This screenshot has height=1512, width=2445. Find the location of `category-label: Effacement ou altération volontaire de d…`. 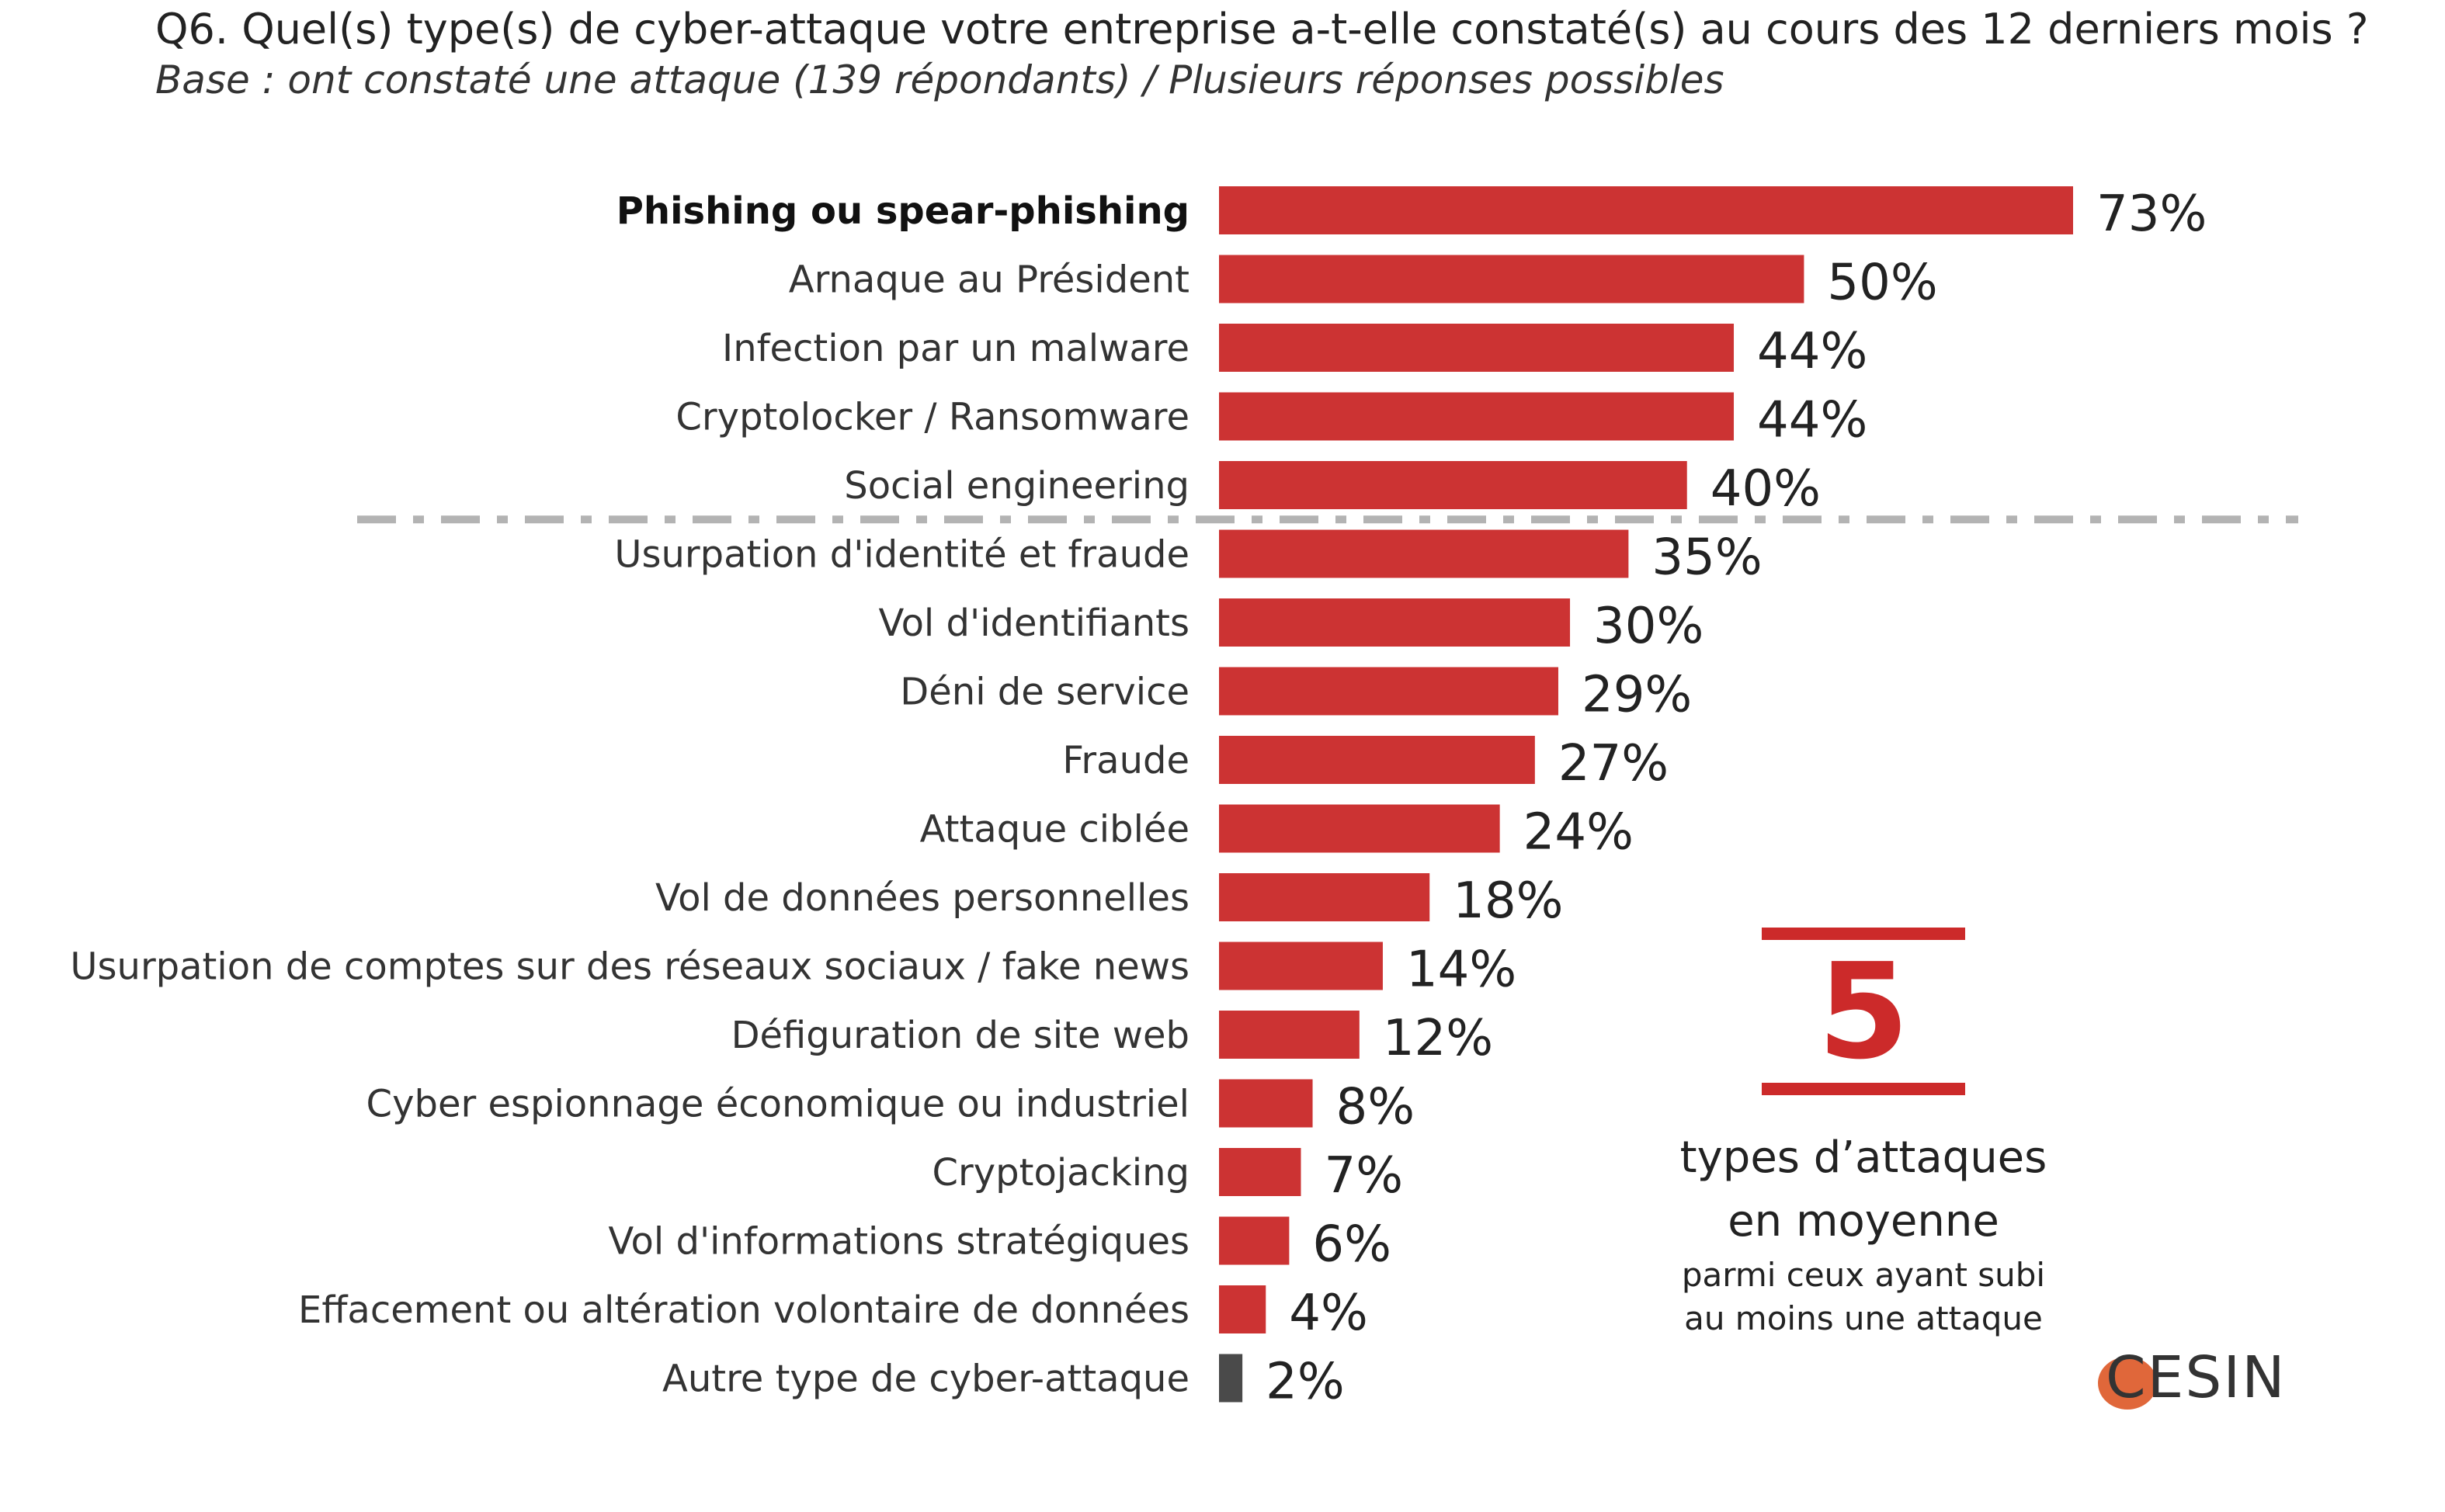

category-label: Effacement ou altération volontaire de d… is located at coordinates (744, 1310).